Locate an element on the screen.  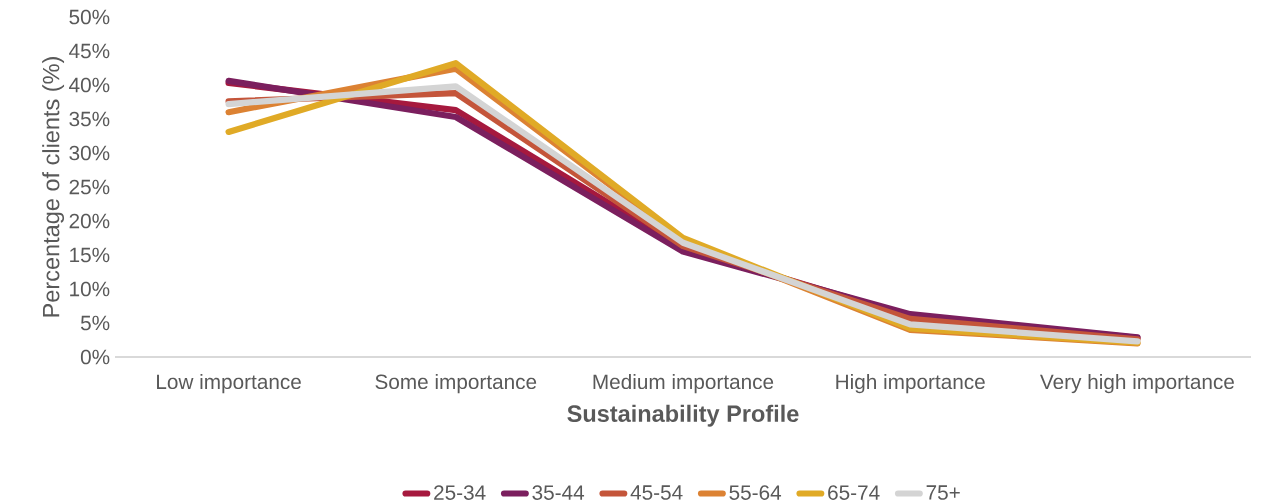
y-tick-label: 15% is located at coordinates (90, 255).